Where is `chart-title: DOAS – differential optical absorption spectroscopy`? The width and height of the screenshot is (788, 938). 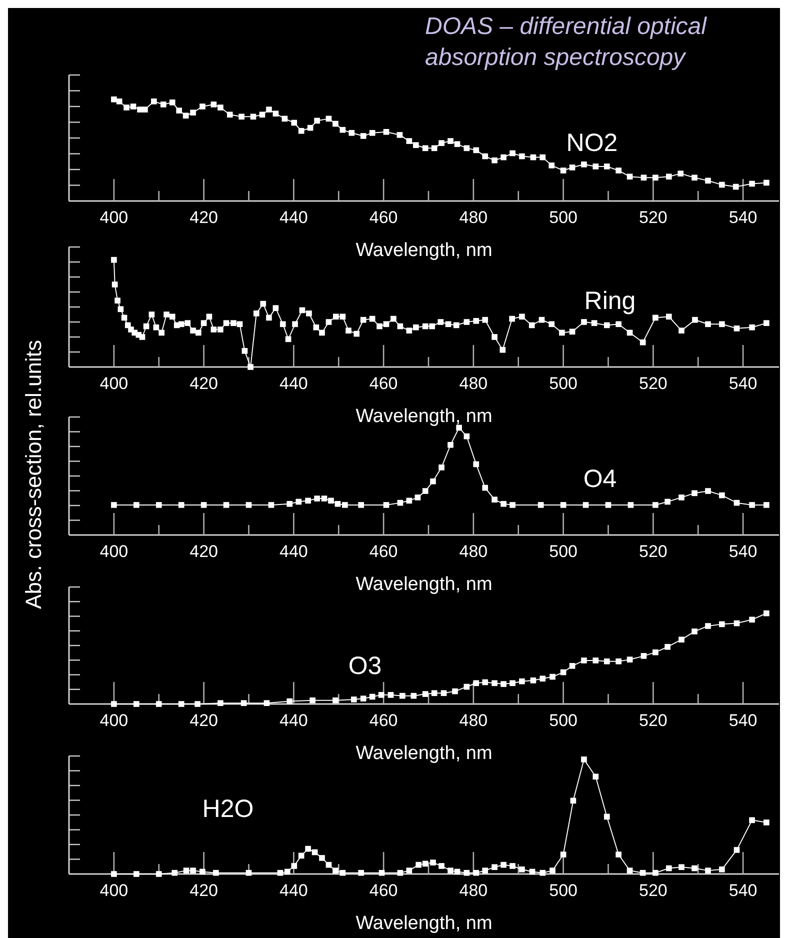 chart-title: DOAS – differential optical absorption spectroscopy is located at coordinates (566, 42).